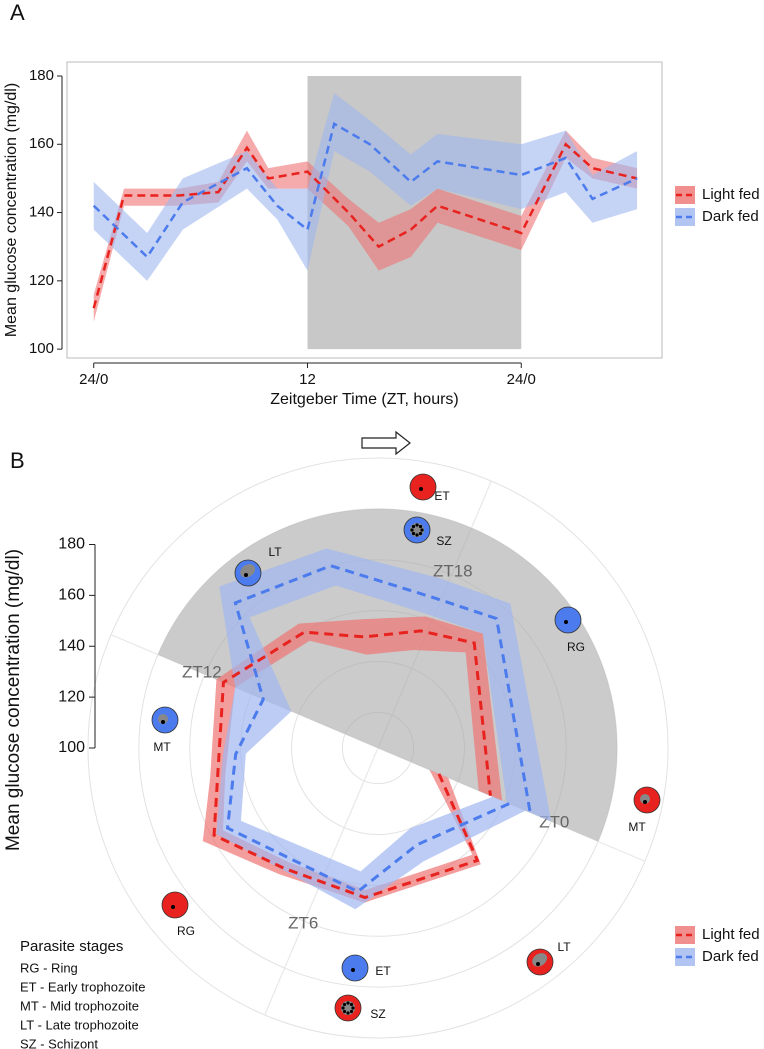 The height and width of the screenshot is (1049, 764). I want to click on angle-label: ZT12, so click(202, 672).